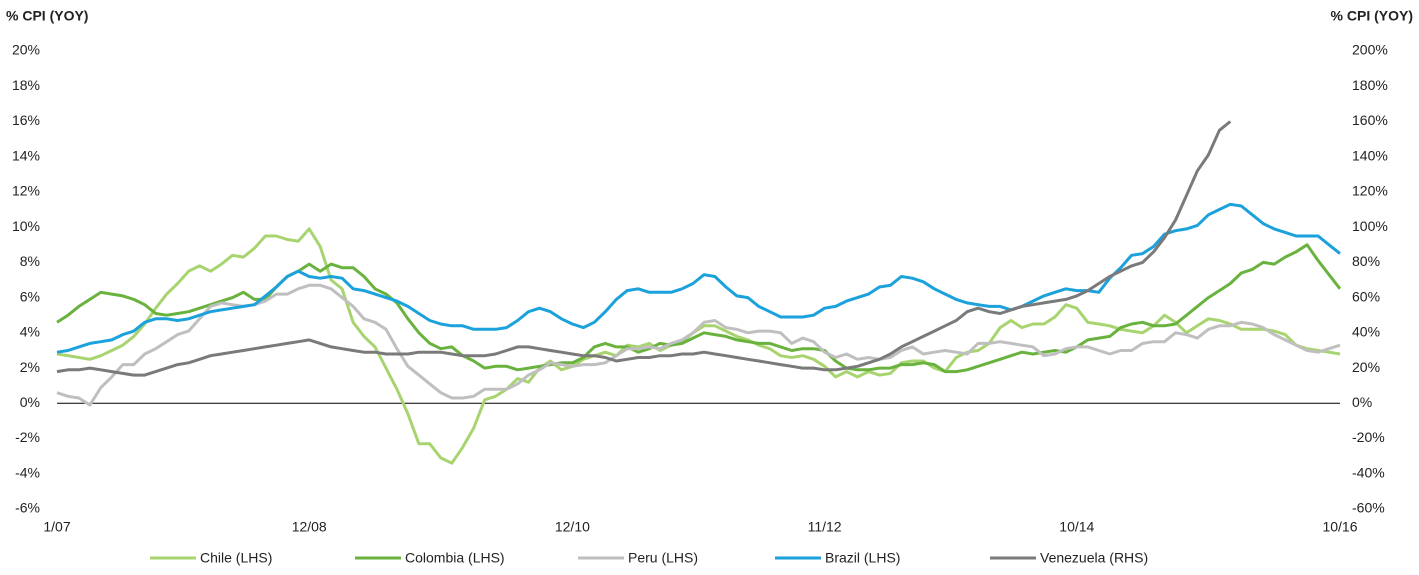 The height and width of the screenshot is (575, 1419). What do you see at coordinates (27, 472) in the screenshot?
I see `y-tick-label: -4%` at bounding box center [27, 472].